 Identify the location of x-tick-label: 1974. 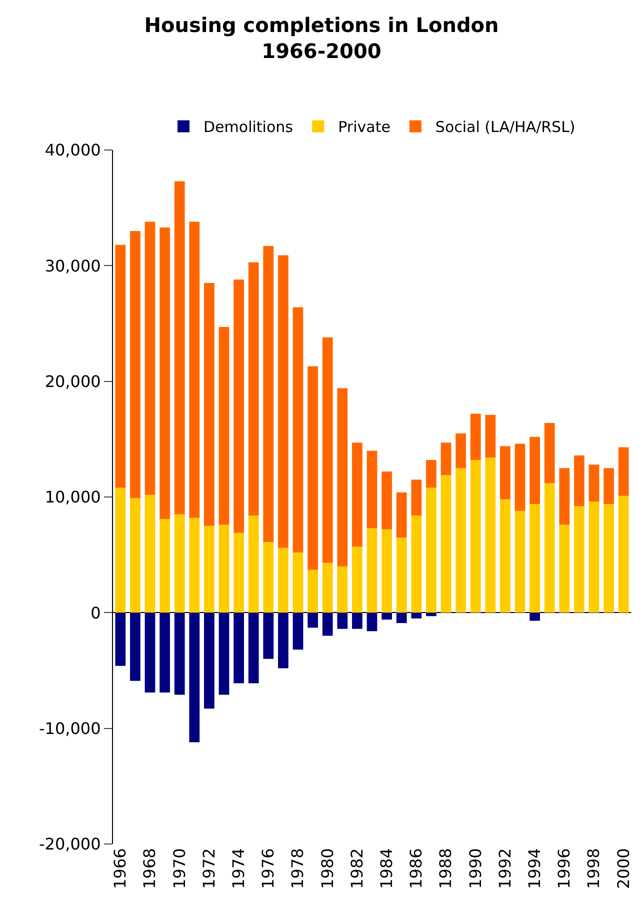
(238, 868).